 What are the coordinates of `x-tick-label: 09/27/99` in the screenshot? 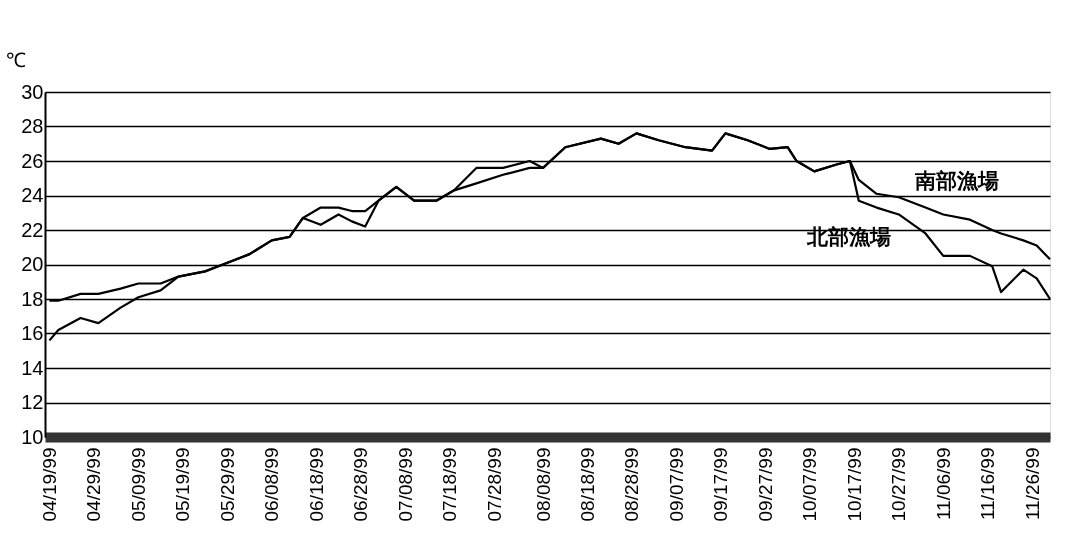 It's located at (765, 484).